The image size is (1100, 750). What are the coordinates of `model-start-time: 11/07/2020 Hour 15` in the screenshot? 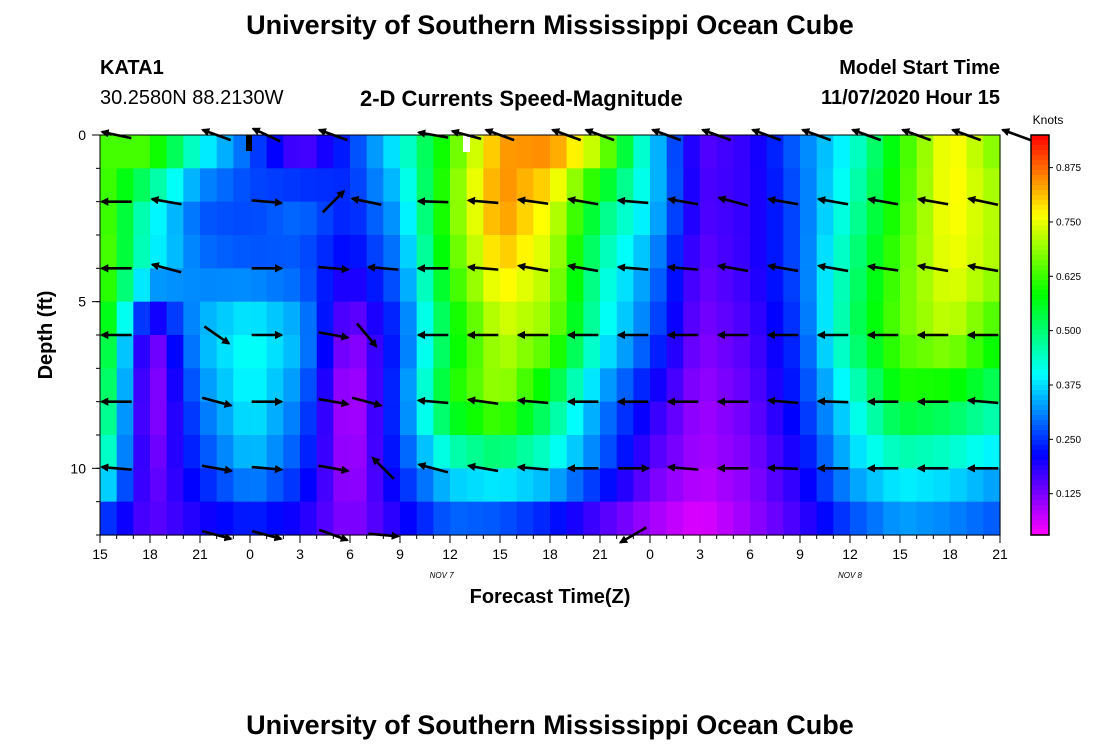 It's located at (910, 98).